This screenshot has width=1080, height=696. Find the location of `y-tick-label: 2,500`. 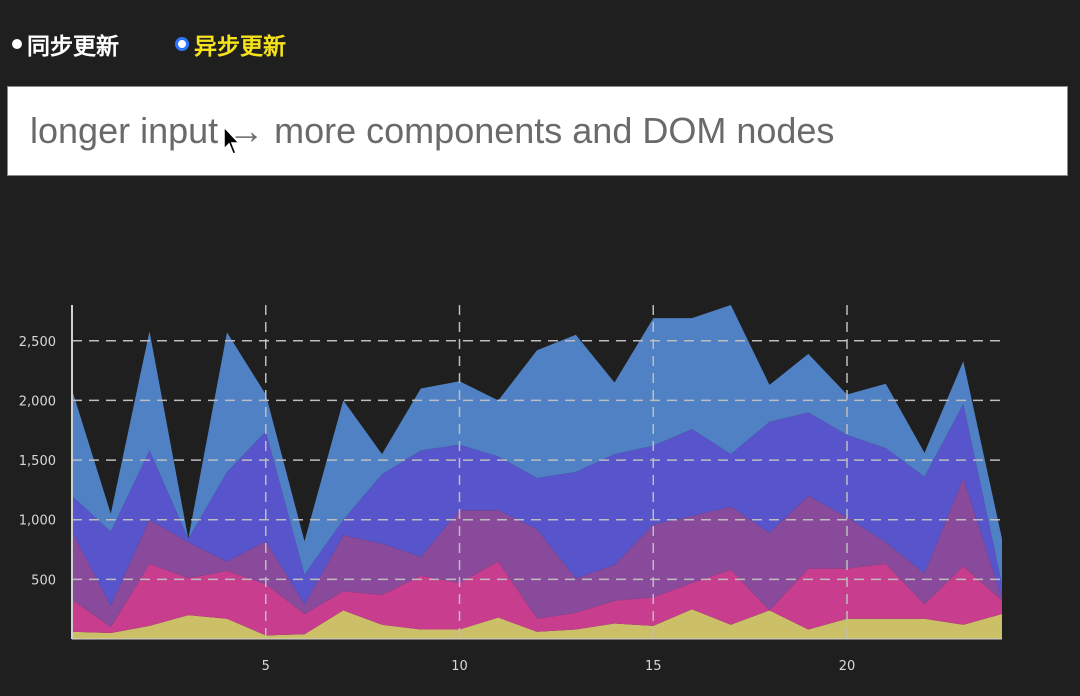

y-tick-label: 2,500 is located at coordinates (37, 342).